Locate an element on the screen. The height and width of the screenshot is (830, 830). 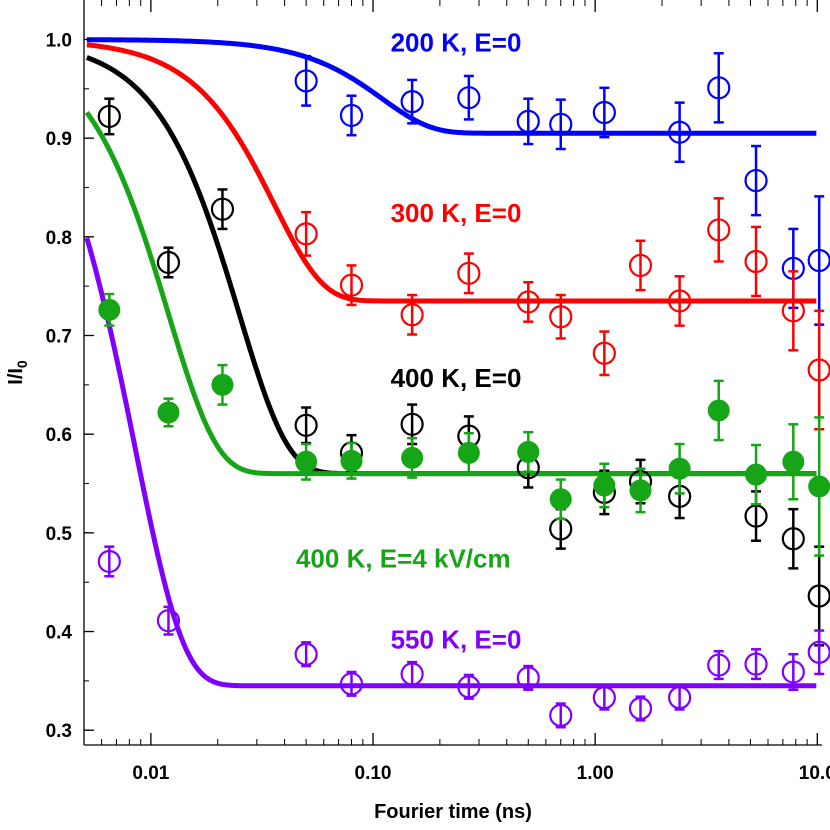
y-axis-title-main: I/I is located at coordinates (16, 376).